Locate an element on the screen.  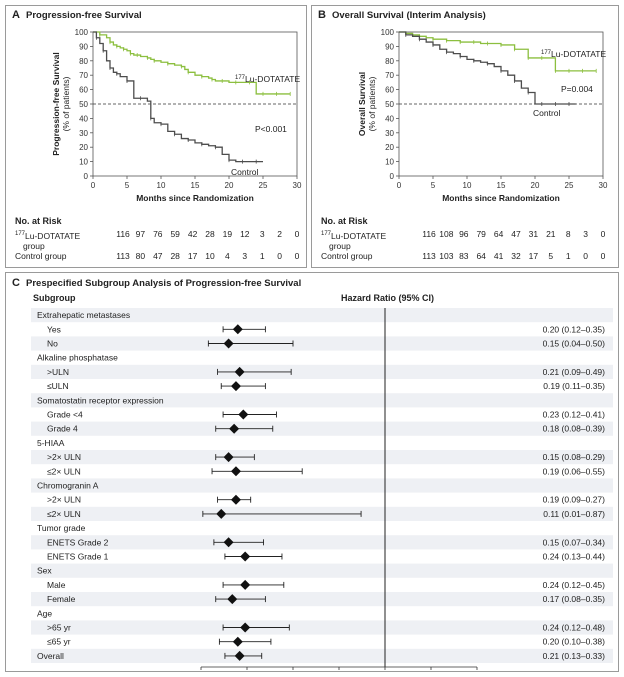
os-risk-count: 47 is located at coordinates (516, 234).